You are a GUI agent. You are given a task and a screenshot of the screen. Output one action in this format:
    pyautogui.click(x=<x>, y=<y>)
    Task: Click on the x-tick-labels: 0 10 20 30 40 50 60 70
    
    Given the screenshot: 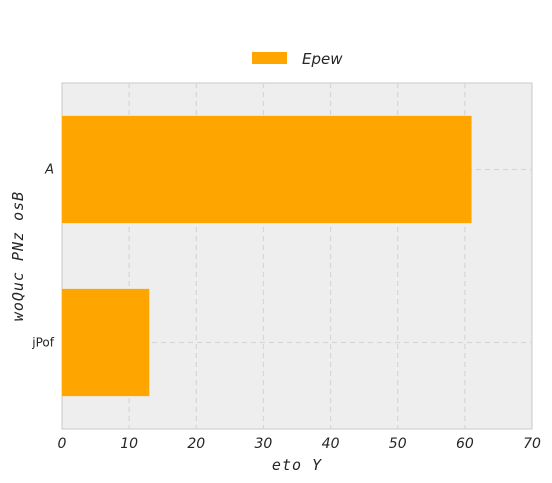 What is the action you would take?
    pyautogui.click(x=299, y=444)
    